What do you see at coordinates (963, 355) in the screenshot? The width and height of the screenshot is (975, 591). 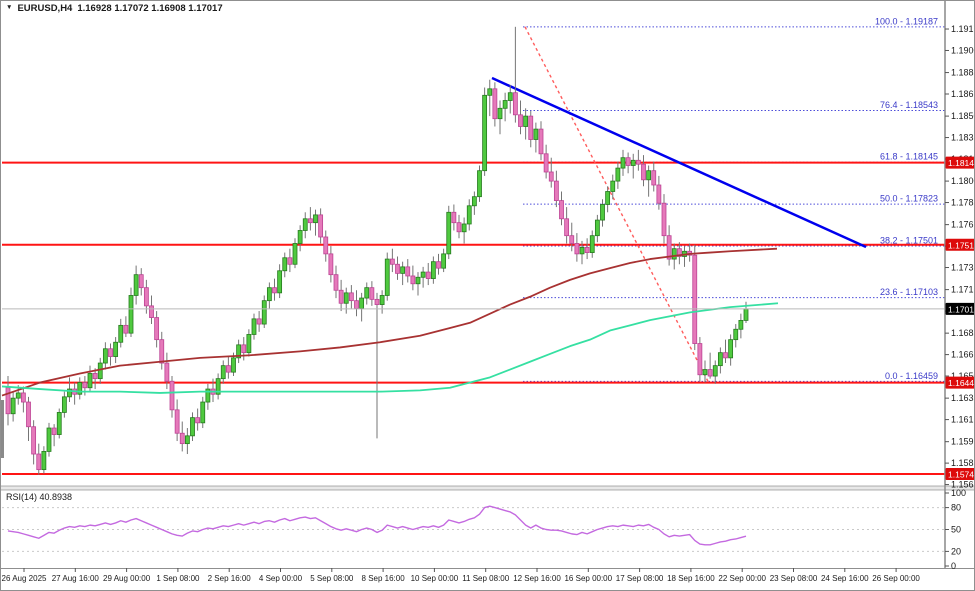 I see `price-tick-label: 1.16665` at bounding box center [963, 355].